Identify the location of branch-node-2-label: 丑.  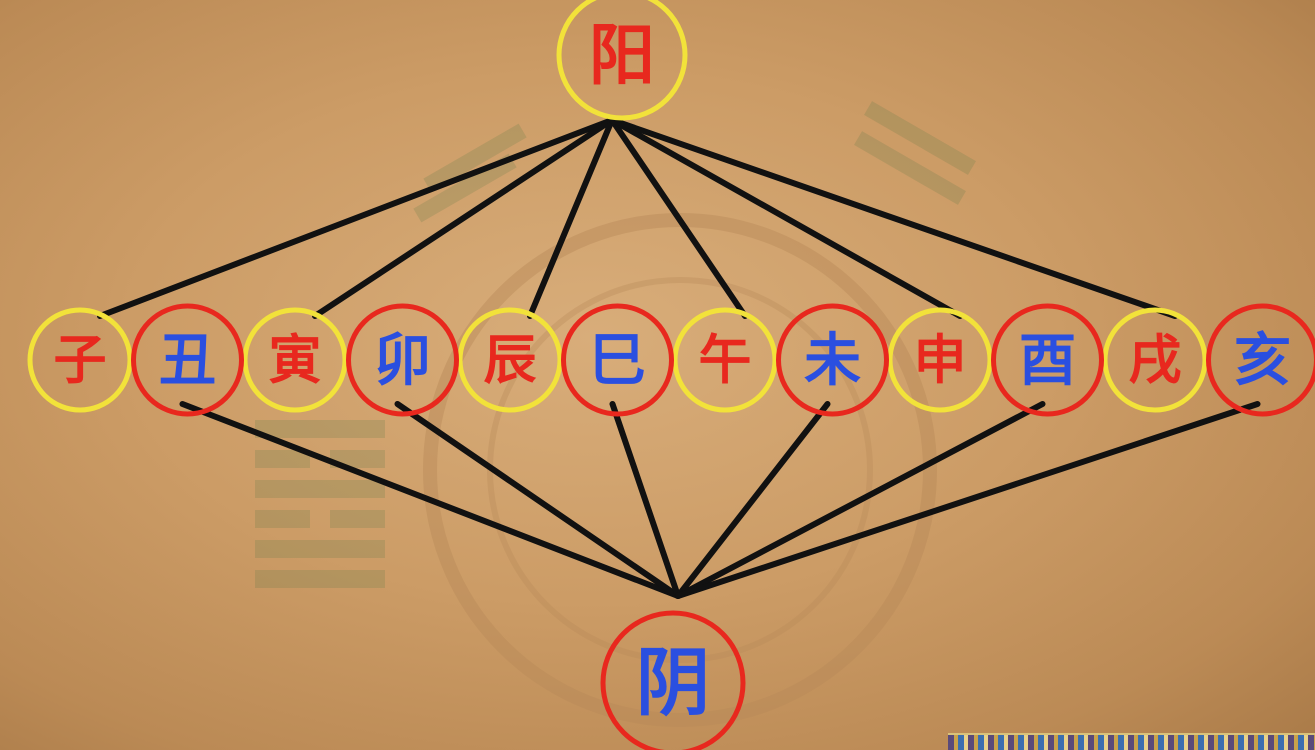
(187, 360).